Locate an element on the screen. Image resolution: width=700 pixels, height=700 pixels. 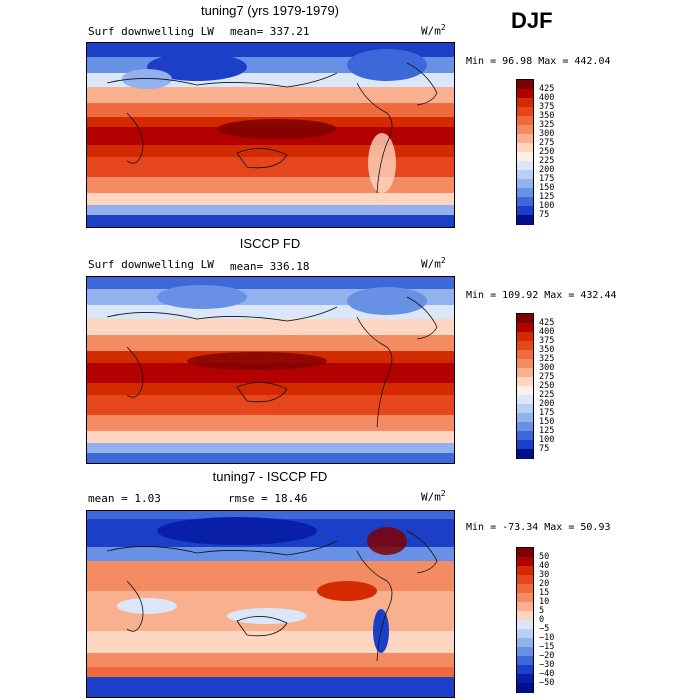
panel2-map is located at coordinates (270, 370).